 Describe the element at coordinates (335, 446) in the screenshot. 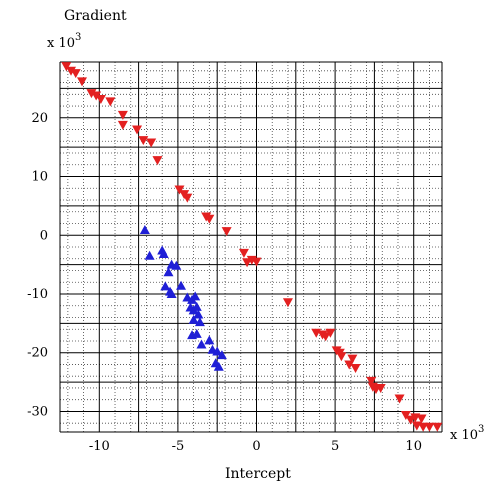

I see `x-tick-label: 5` at that location.